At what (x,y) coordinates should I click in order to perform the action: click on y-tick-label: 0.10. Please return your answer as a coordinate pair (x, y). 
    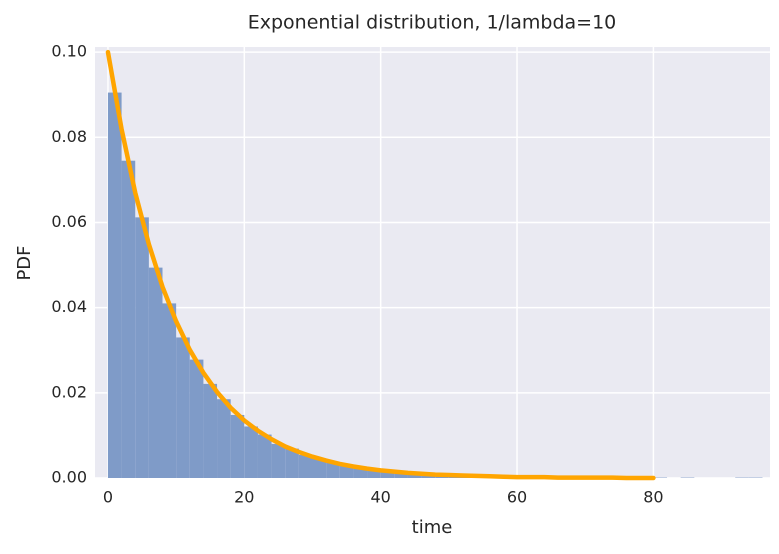
    Looking at the image, I should click on (69, 51).